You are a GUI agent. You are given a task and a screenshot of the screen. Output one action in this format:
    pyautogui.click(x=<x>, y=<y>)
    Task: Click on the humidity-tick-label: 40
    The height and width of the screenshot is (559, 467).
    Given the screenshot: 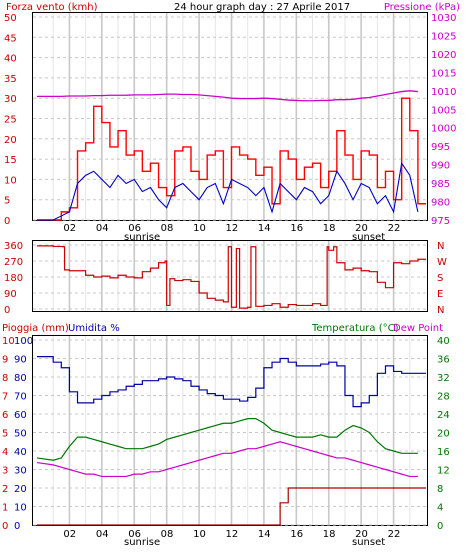 What is the action you would take?
    pyautogui.click(x=20, y=452)
    